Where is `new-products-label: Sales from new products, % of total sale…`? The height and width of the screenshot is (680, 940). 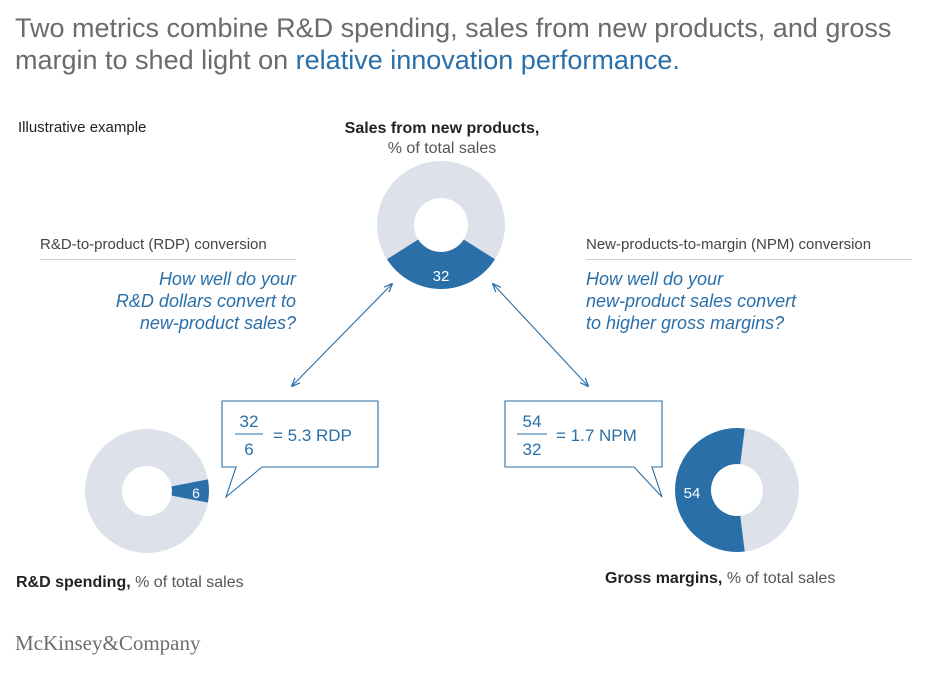
new-products-label: Sales from new products, % of total sale… is located at coordinates (442, 139).